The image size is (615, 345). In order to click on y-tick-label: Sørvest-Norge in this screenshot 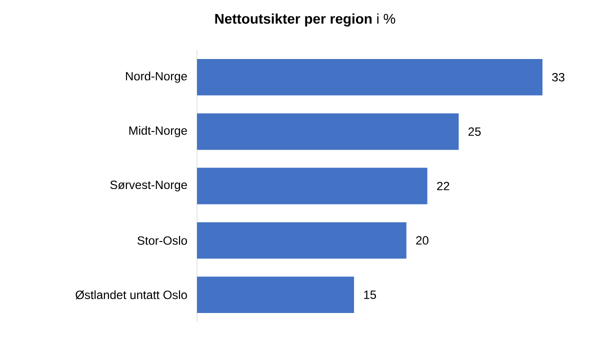, I will do `click(148, 186)`.